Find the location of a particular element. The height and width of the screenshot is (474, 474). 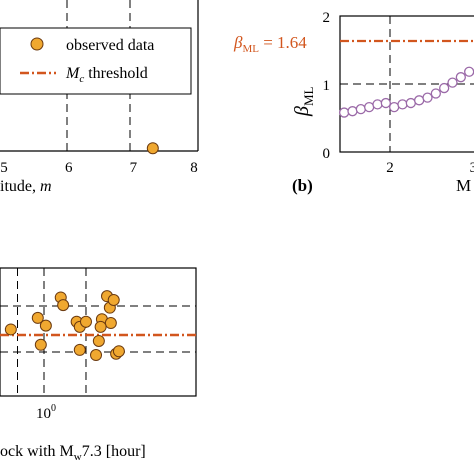

panel-b-xlabel-fragment: M is located at coordinates (463, 185).